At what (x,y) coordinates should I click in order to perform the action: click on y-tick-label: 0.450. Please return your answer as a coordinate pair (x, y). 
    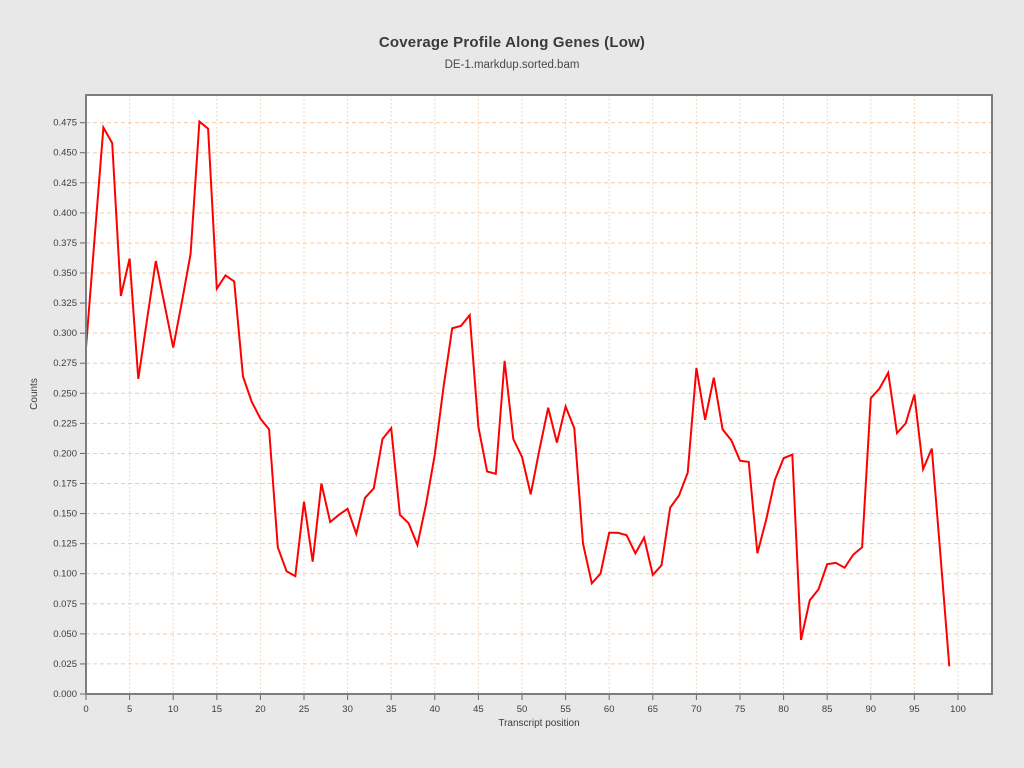
    Looking at the image, I should click on (65, 153).